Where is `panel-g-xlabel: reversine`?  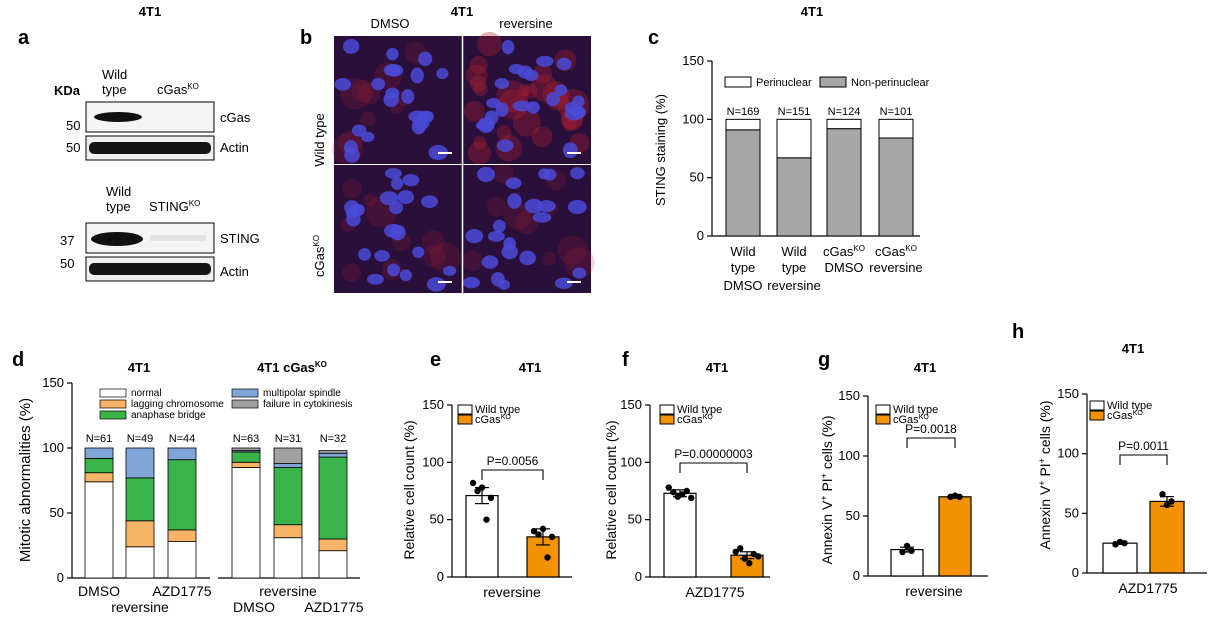
panel-g-xlabel: reversine is located at coordinates (934, 591).